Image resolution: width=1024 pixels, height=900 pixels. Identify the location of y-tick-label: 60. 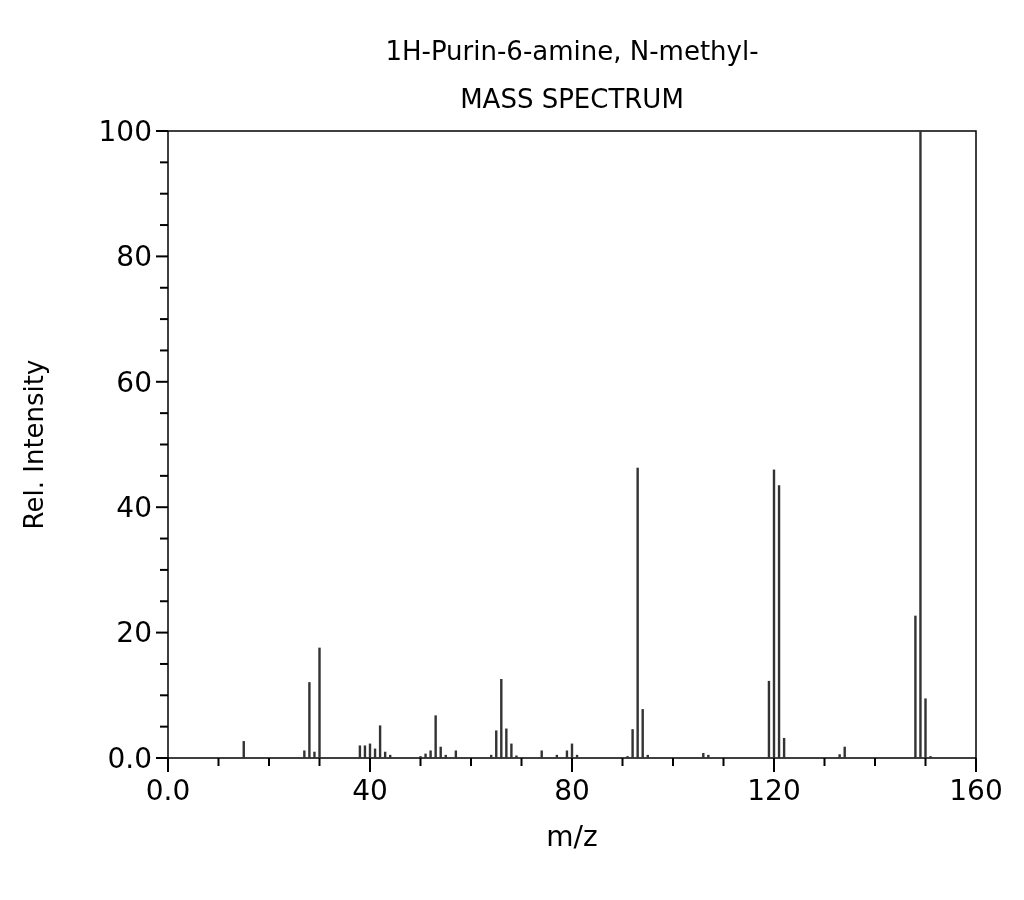
(134, 382).